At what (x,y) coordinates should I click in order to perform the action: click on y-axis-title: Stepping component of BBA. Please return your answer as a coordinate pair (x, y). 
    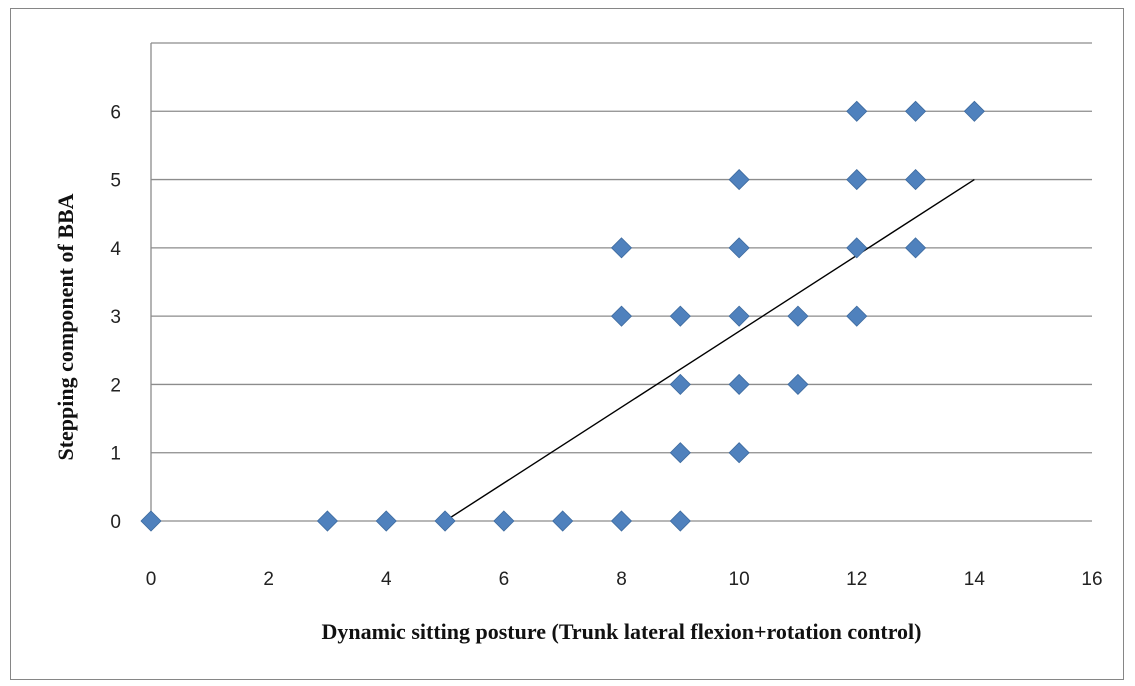
    Looking at the image, I should click on (65, 326).